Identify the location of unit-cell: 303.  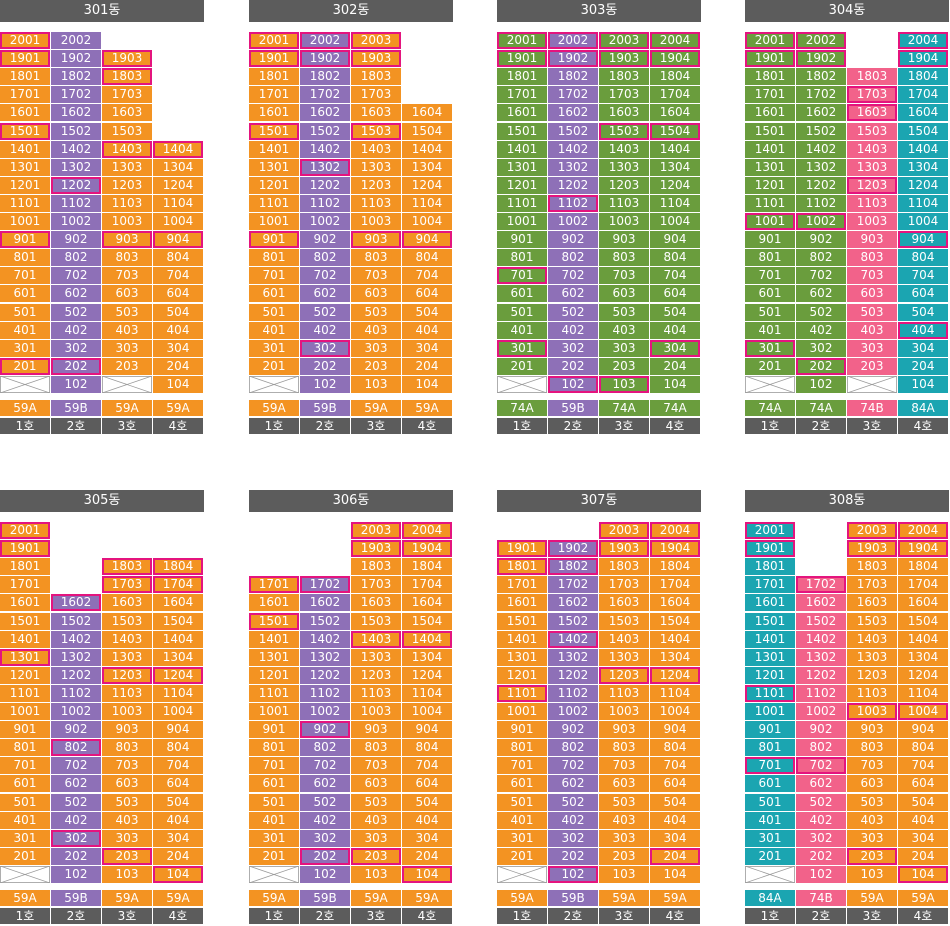
(872, 348).